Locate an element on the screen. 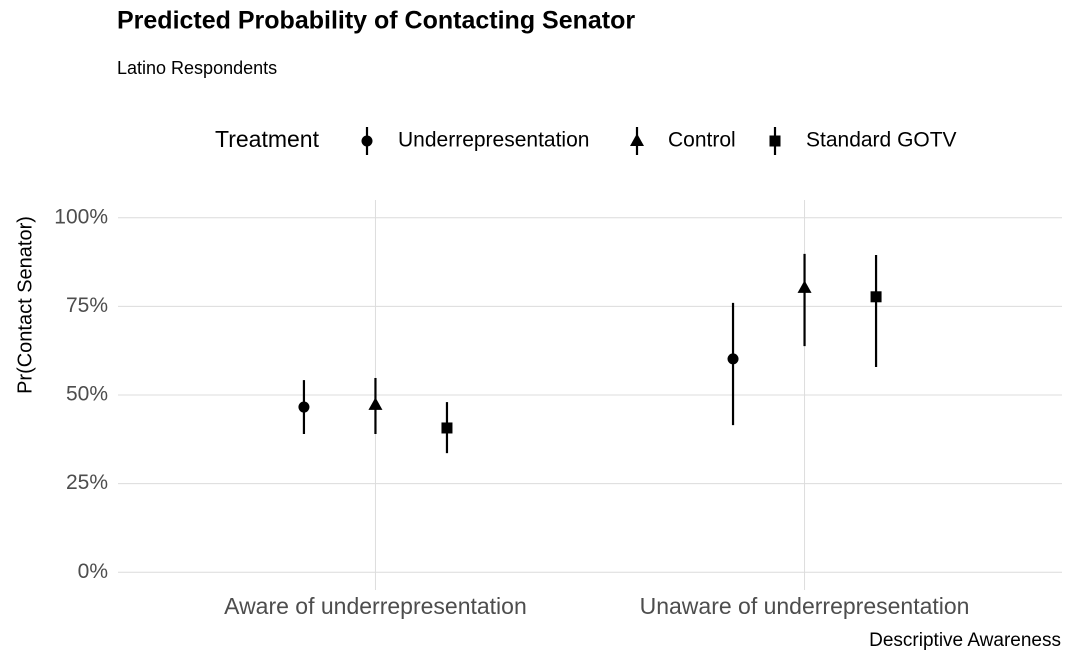  y-axis-title: Pr(Contact Senator) is located at coordinates (25, 305).